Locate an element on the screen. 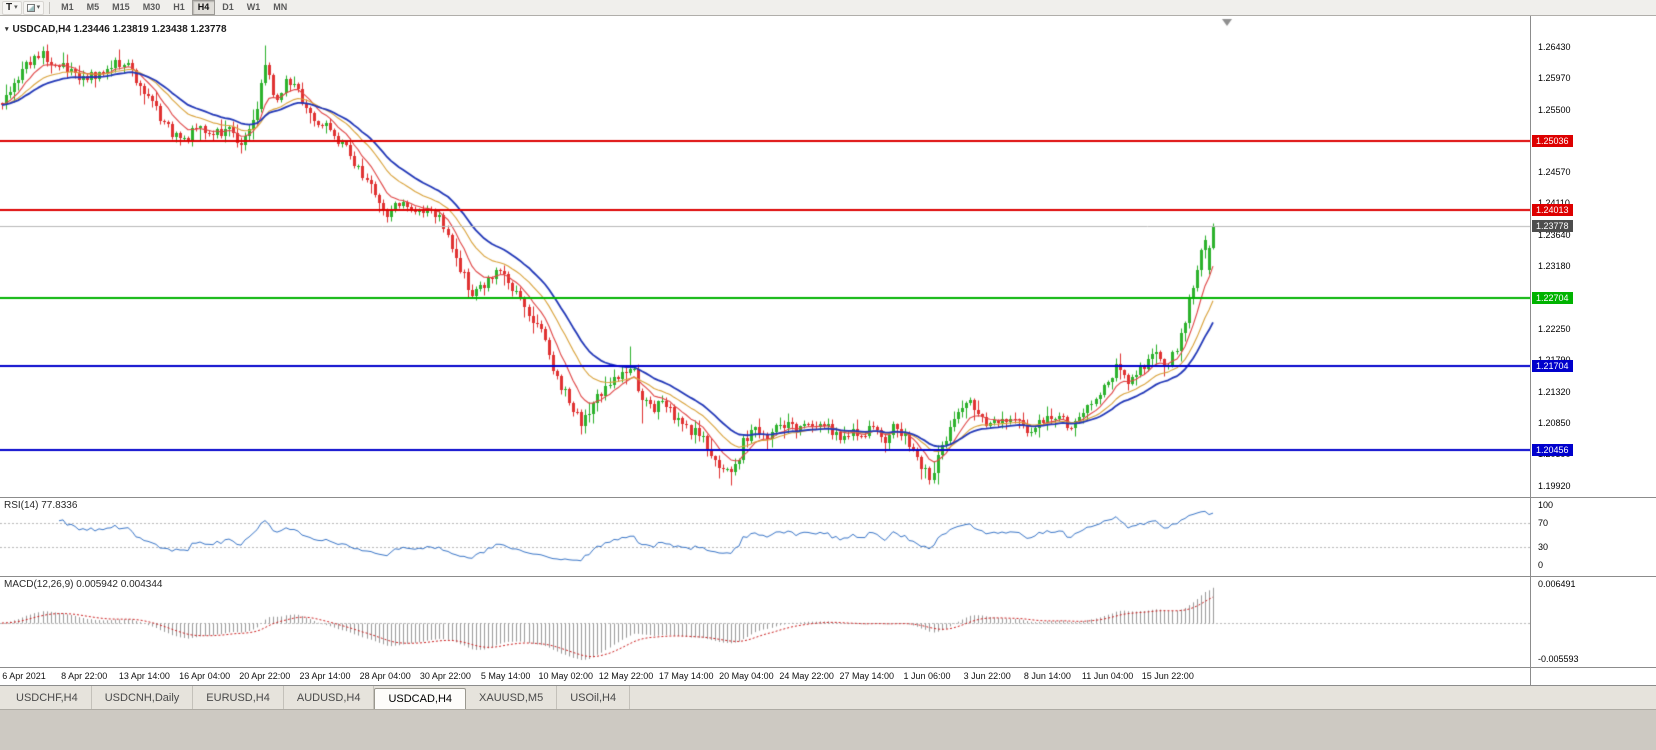 The image size is (1656, 750). time-axis-label: 12 May 22:00 is located at coordinates (626, 676).